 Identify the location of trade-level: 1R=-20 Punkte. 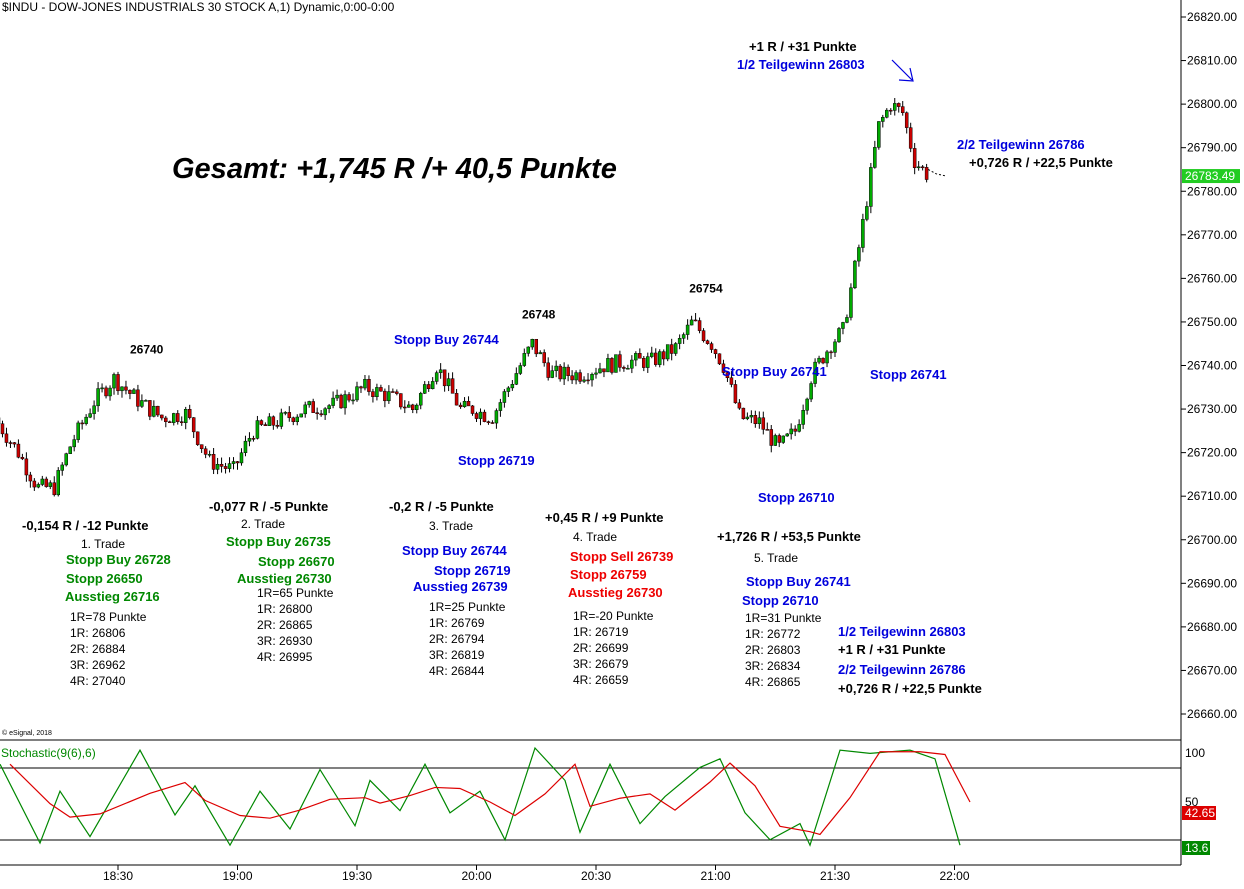
(613, 616).